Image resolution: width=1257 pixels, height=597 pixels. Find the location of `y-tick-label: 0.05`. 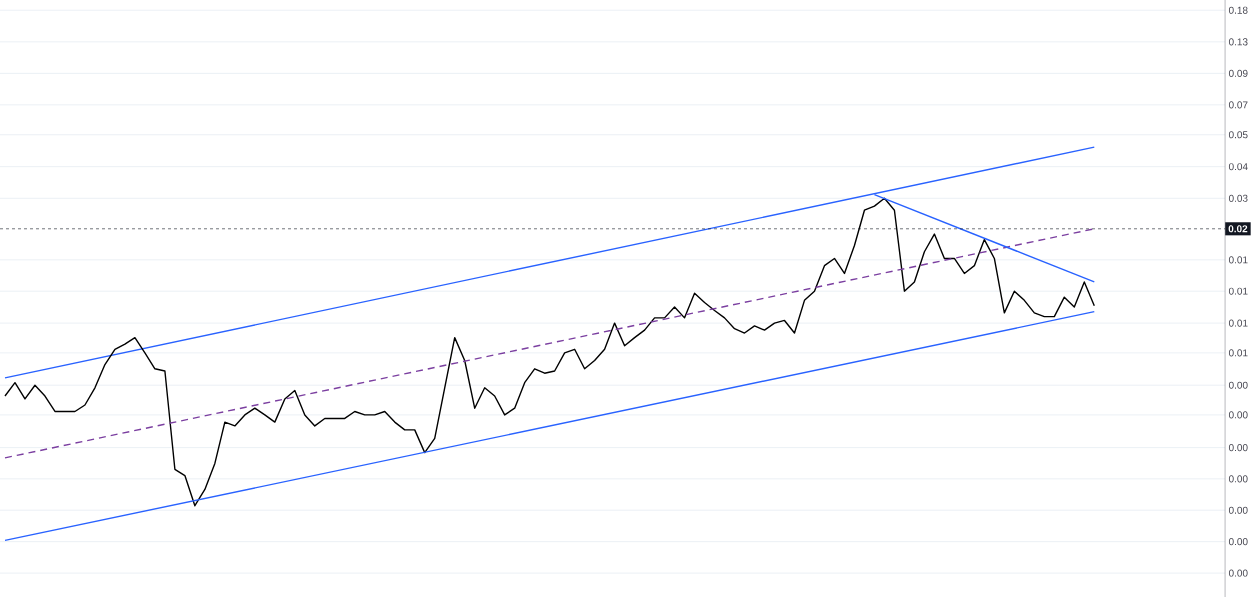

y-tick-label: 0.05 is located at coordinates (1238, 135).